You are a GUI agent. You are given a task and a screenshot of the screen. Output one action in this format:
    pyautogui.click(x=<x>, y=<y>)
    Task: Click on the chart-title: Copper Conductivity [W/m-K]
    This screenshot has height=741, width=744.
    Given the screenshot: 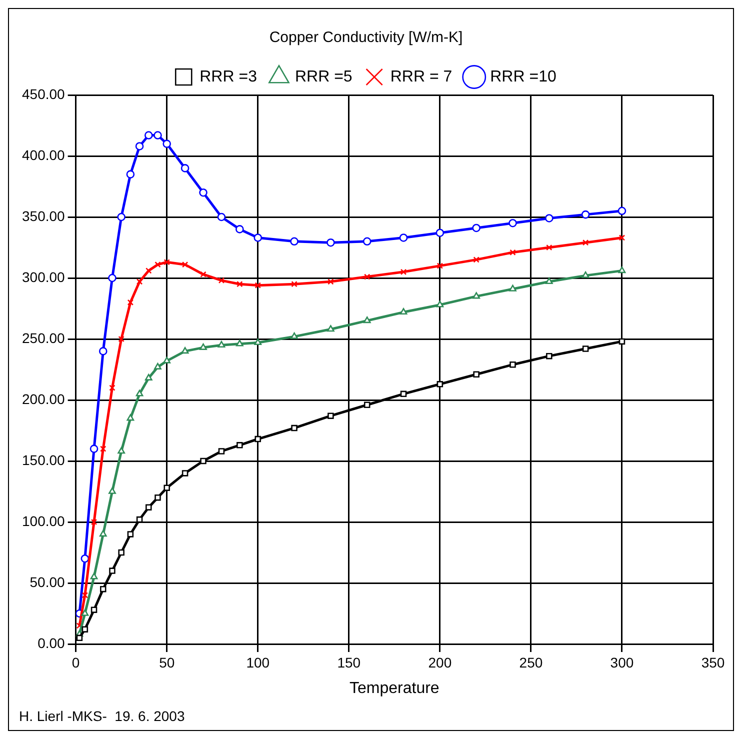 What is the action you would take?
    pyautogui.click(x=366, y=37)
    